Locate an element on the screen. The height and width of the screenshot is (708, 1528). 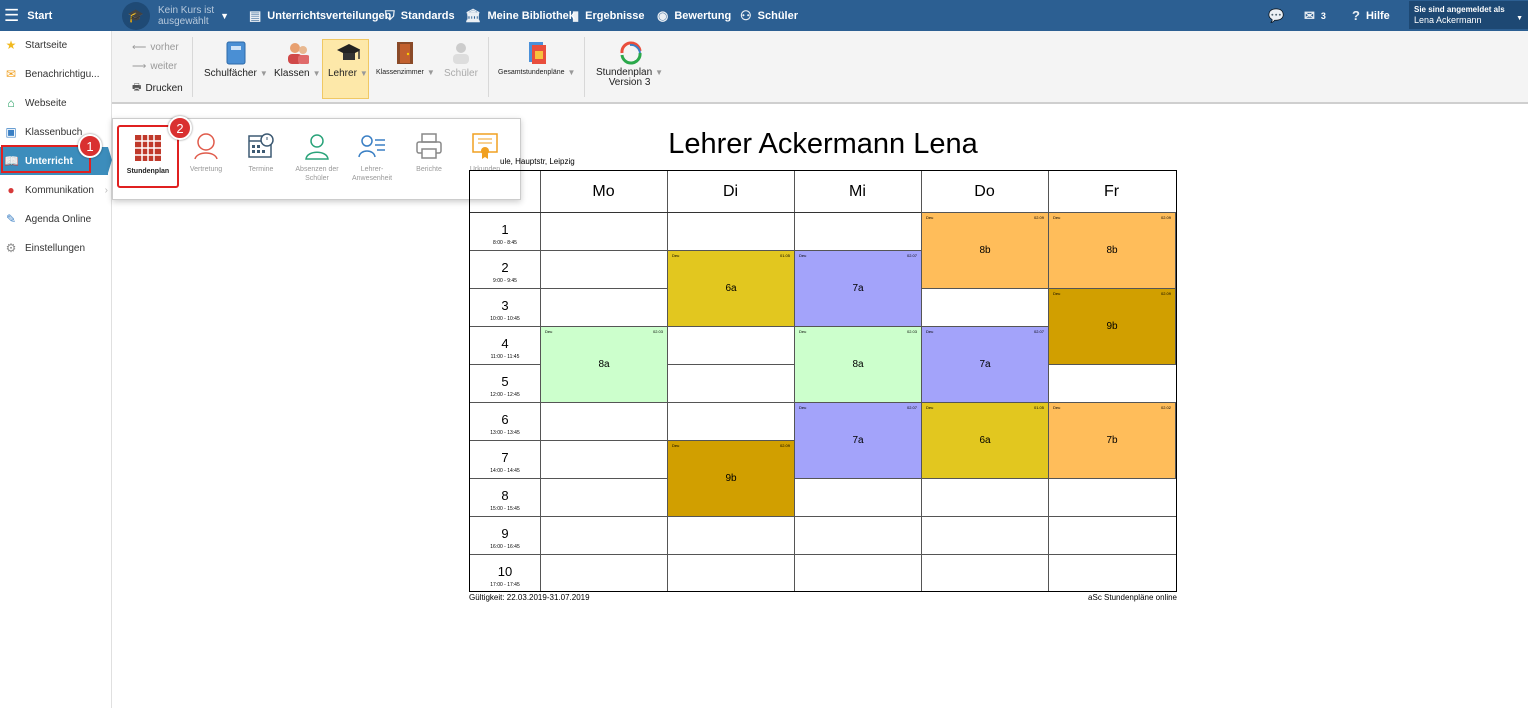
sidebar-item-einstellungen: ⚙ Einstellungen is located at coordinates (56, 248).